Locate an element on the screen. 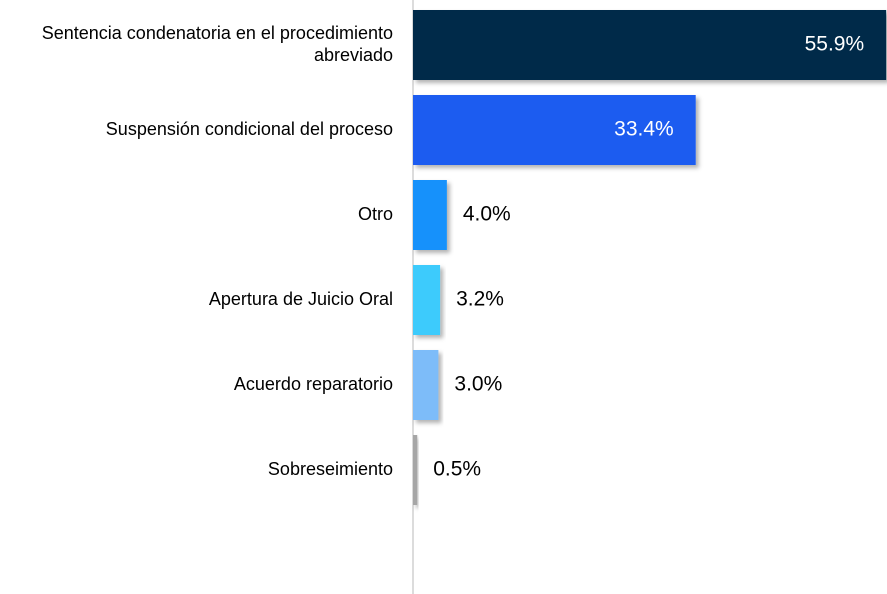 The width and height of the screenshot is (887, 594). category-label: Acuerdo reparatorio is located at coordinates (313, 384).